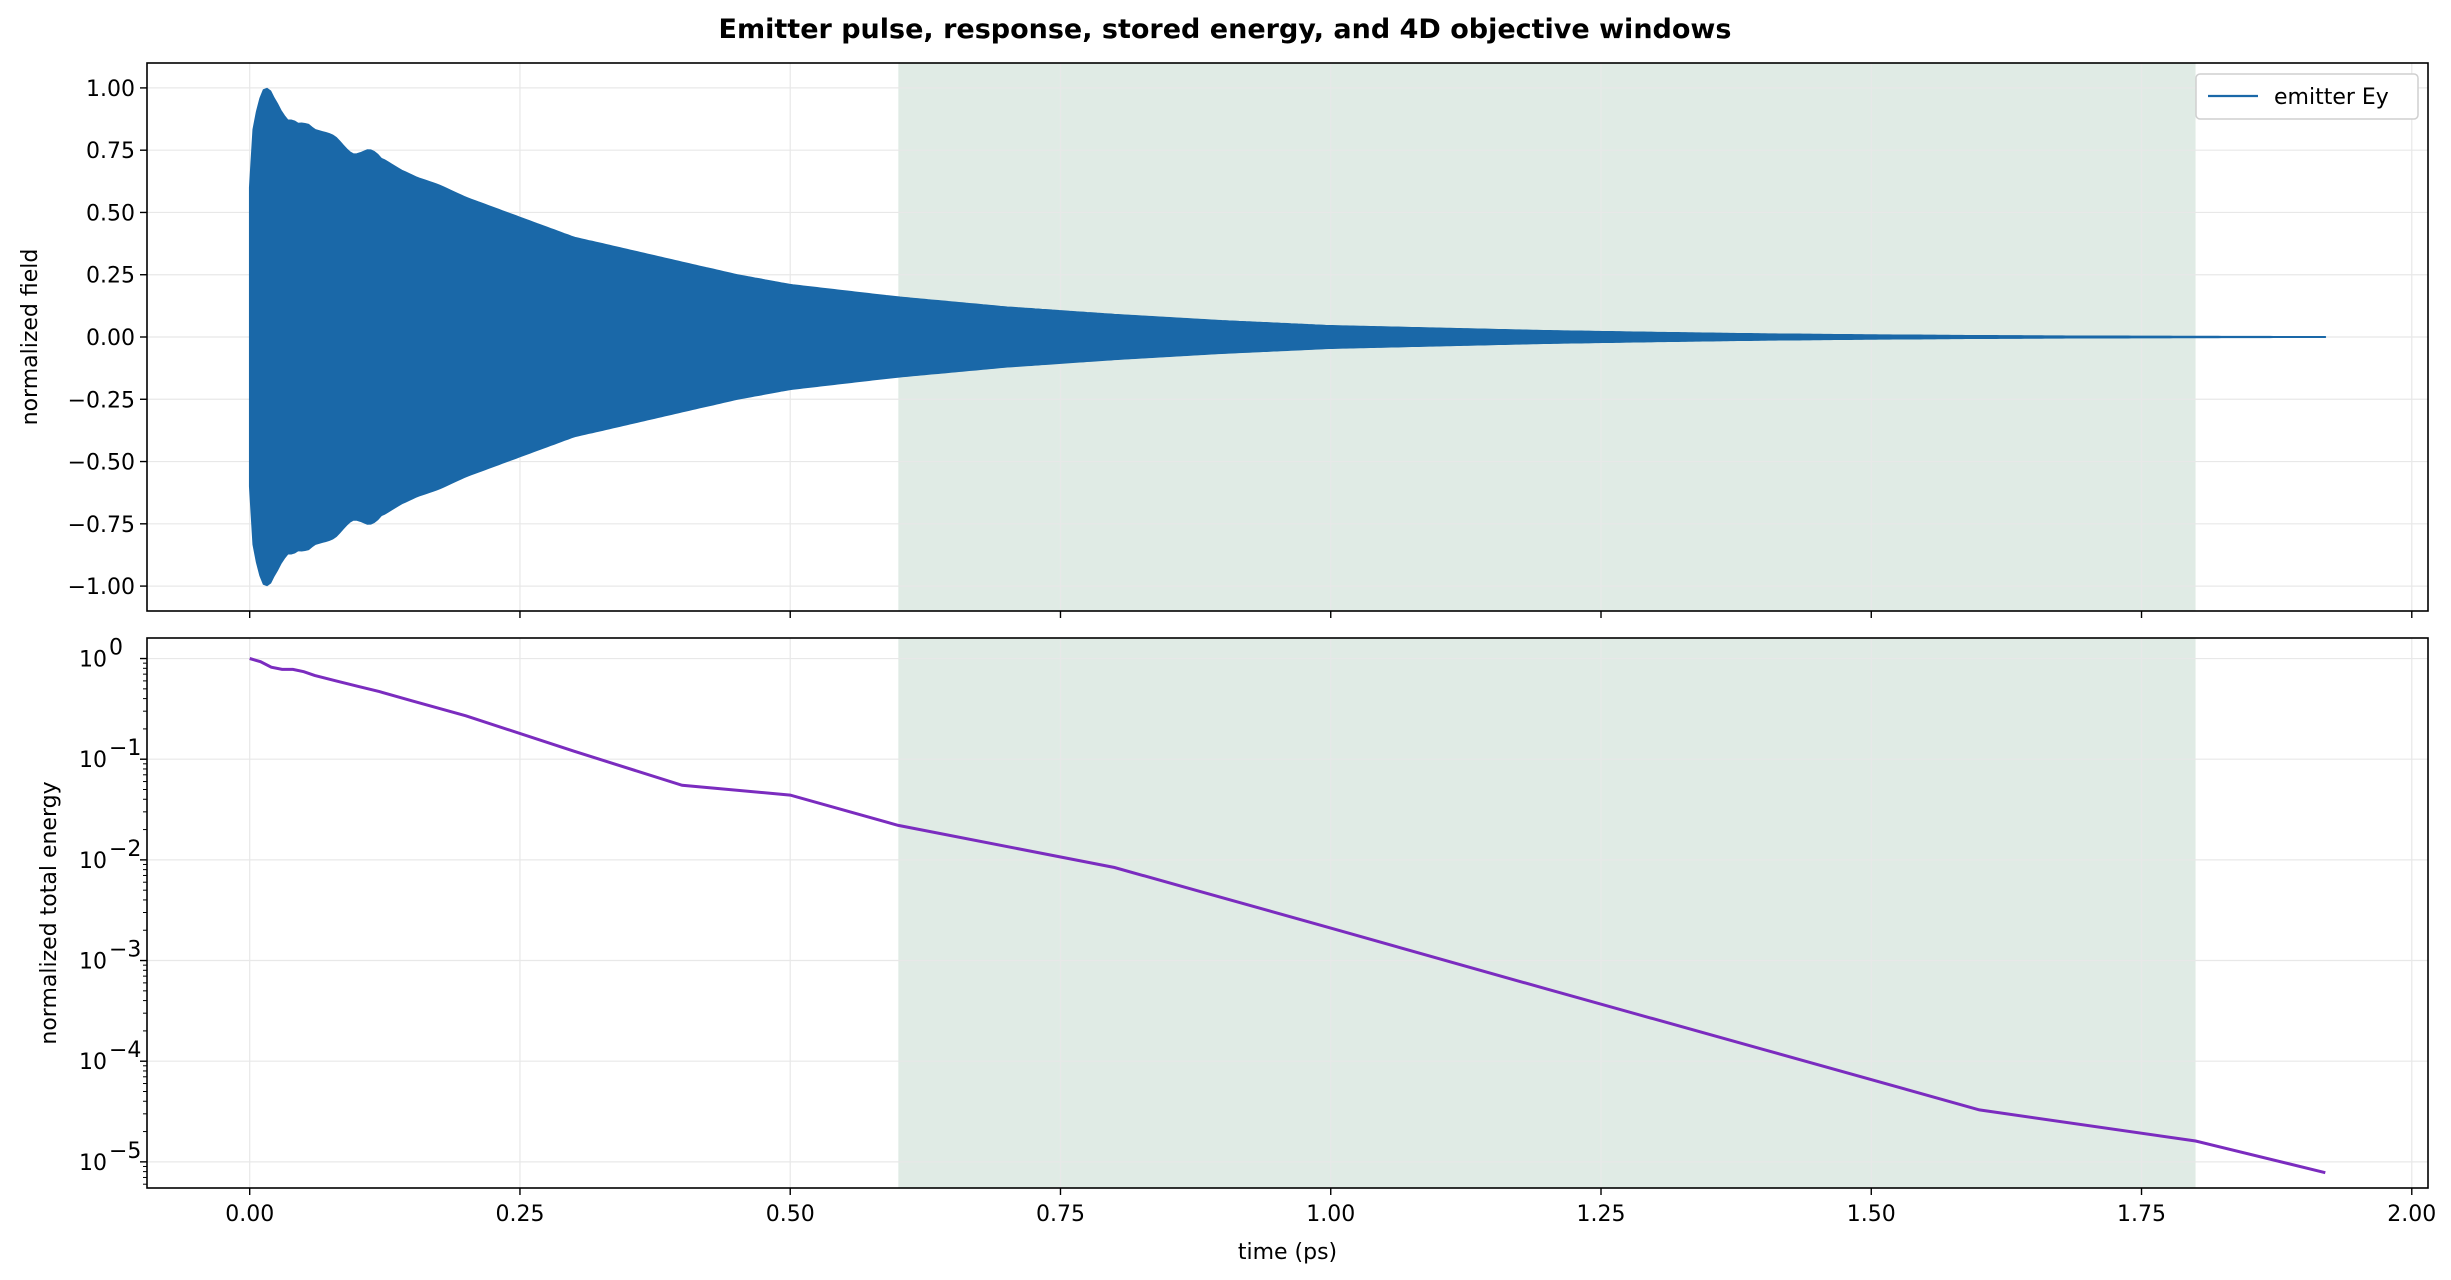 Image resolution: width=2451 pixels, height=1280 pixels. What do you see at coordinates (1060, 1214) in the screenshot?
I see `x-tick-label: 0.75` at bounding box center [1060, 1214].